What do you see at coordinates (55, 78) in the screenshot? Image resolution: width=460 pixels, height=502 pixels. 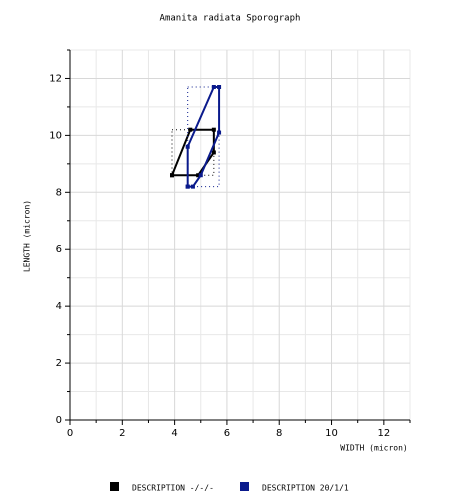 I see `y-tick-label: 12` at bounding box center [55, 78].